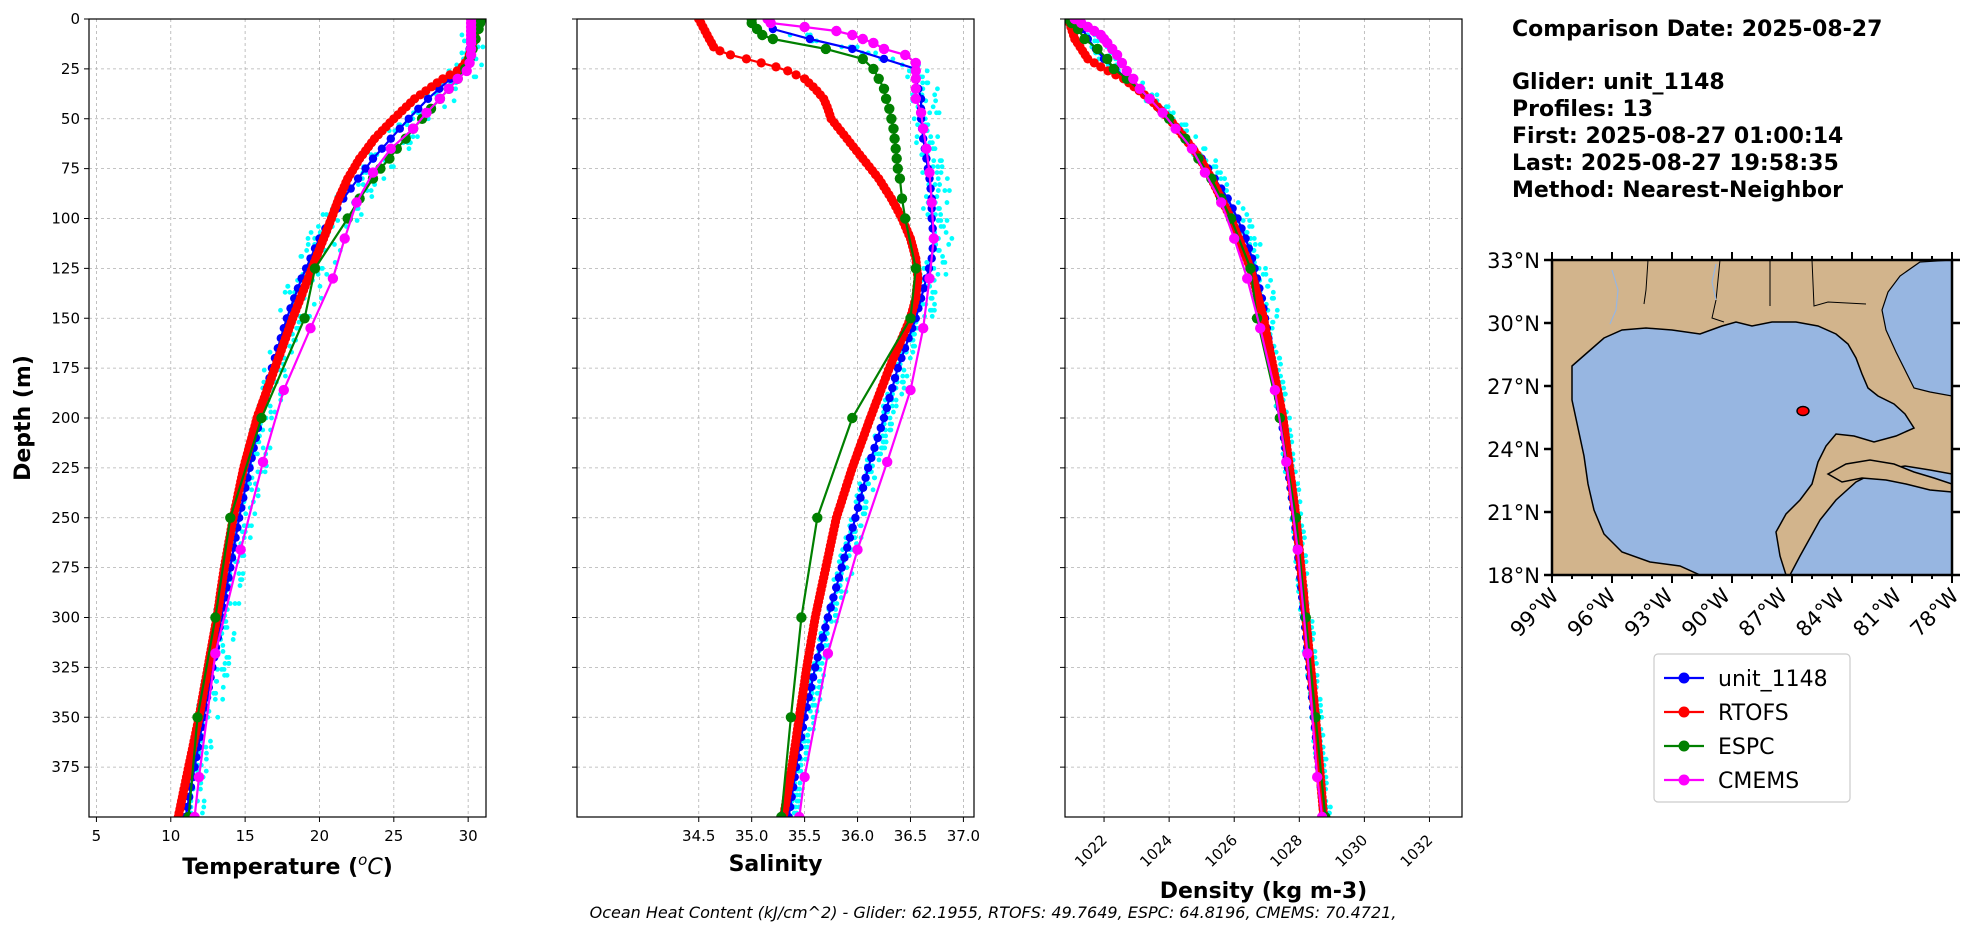 The height and width of the screenshot is (934, 1987). I want to click on x-tick-label: 5, so click(97, 836).